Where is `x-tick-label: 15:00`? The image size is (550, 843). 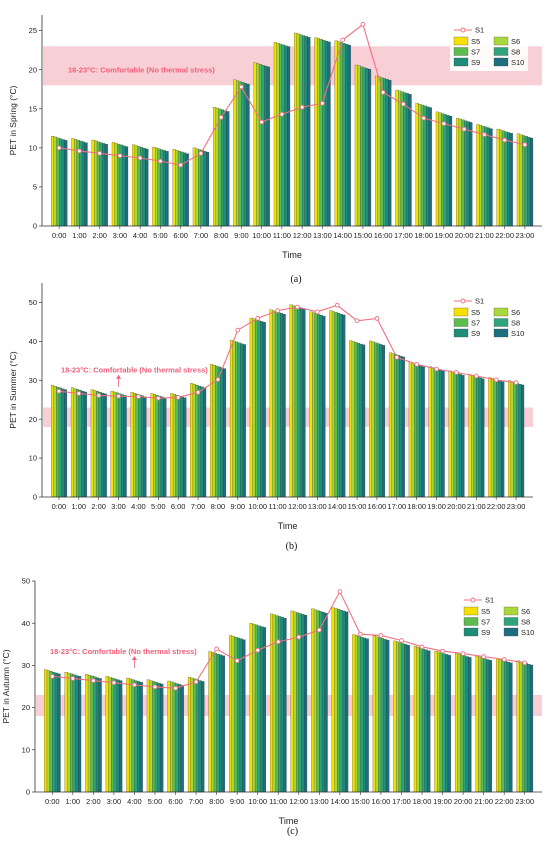
x-tick-label: 15:00 is located at coordinates (362, 235).